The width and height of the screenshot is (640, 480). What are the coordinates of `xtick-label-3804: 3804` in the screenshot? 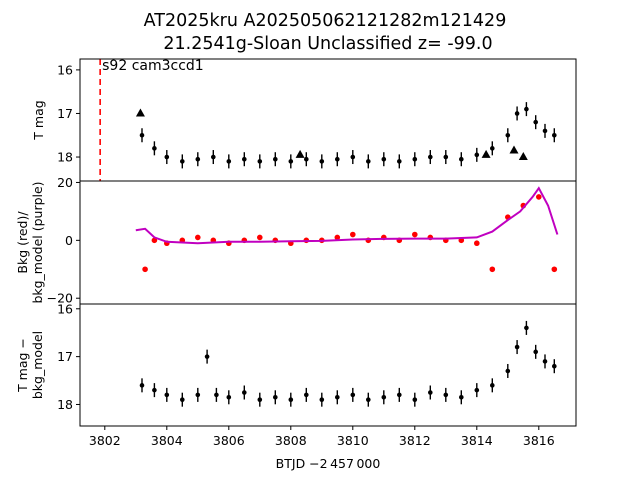 It's located at (167, 440).